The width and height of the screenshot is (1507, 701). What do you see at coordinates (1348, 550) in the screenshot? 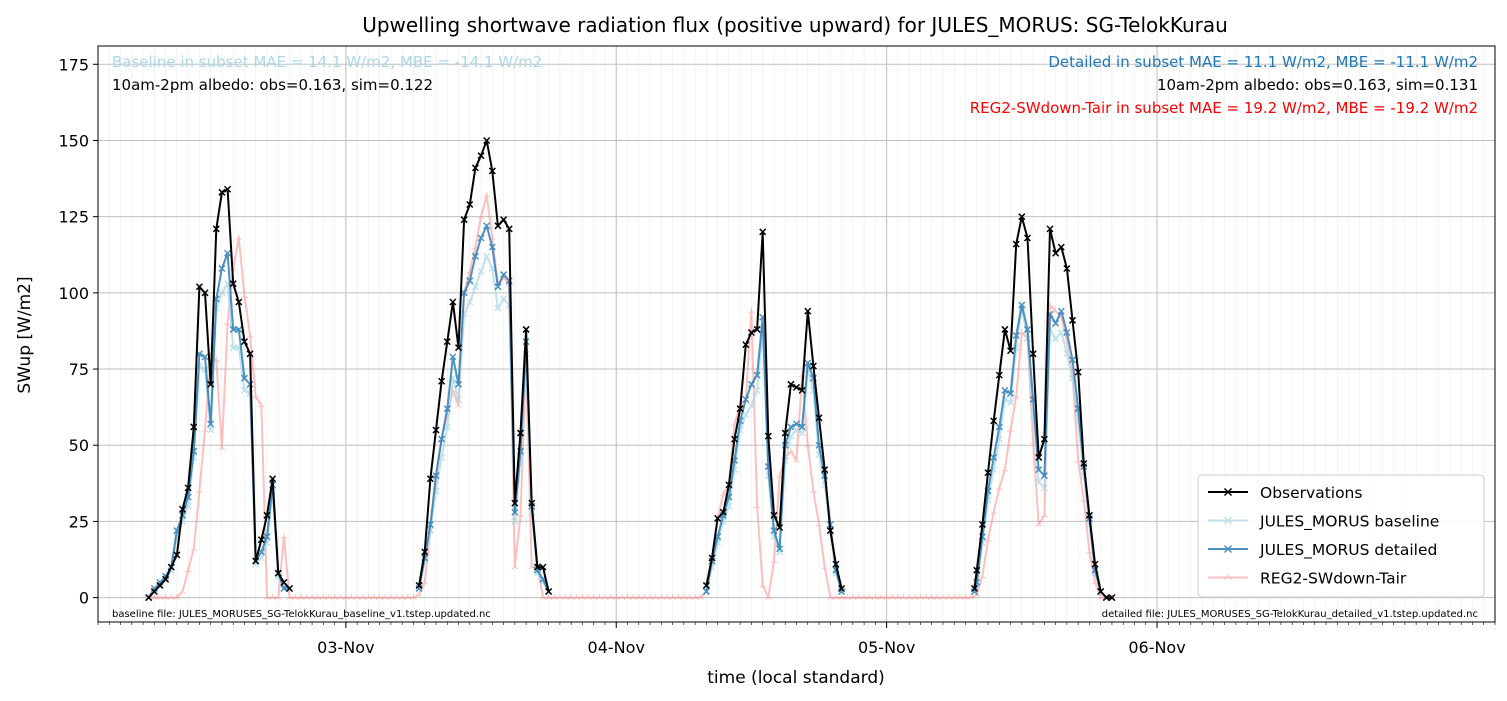
I see `legend-label: JULES_MORUS detailed` at bounding box center [1348, 550].